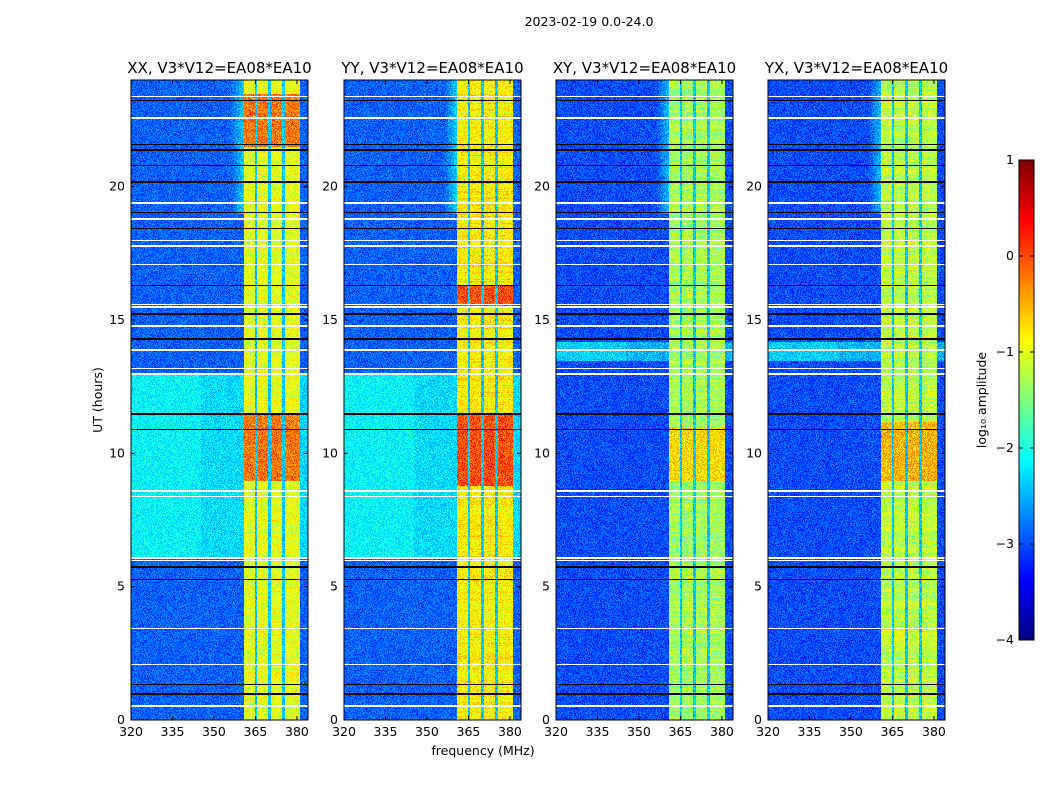 This screenshot has height=800, width=1050. What do you see at coordinates (589, 21) in the screenshot?
I see `figure-title: 2023-02-19 0.0-24.0` at bounding box center [589, 21].